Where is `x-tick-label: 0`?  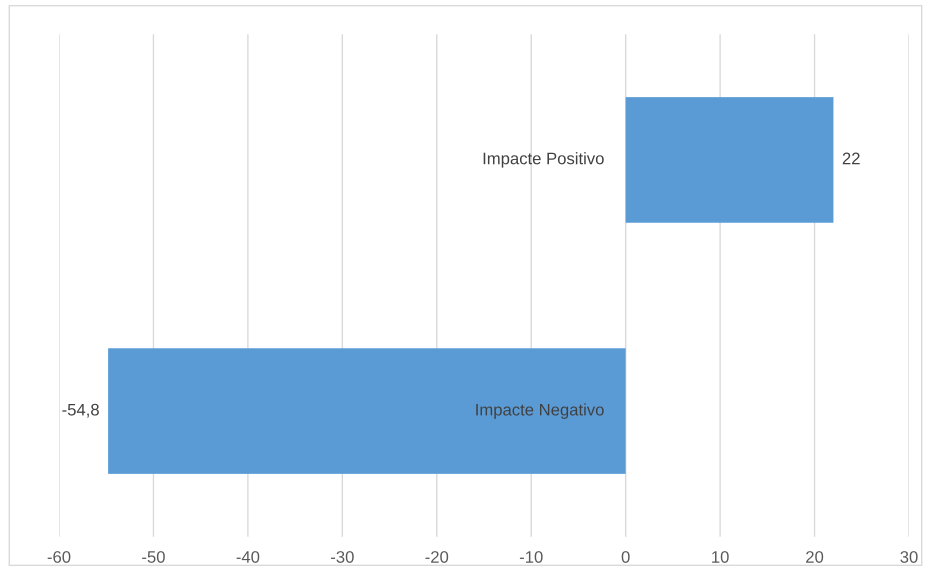
x-tick-label: 0 is located at coordinates (626, 557).